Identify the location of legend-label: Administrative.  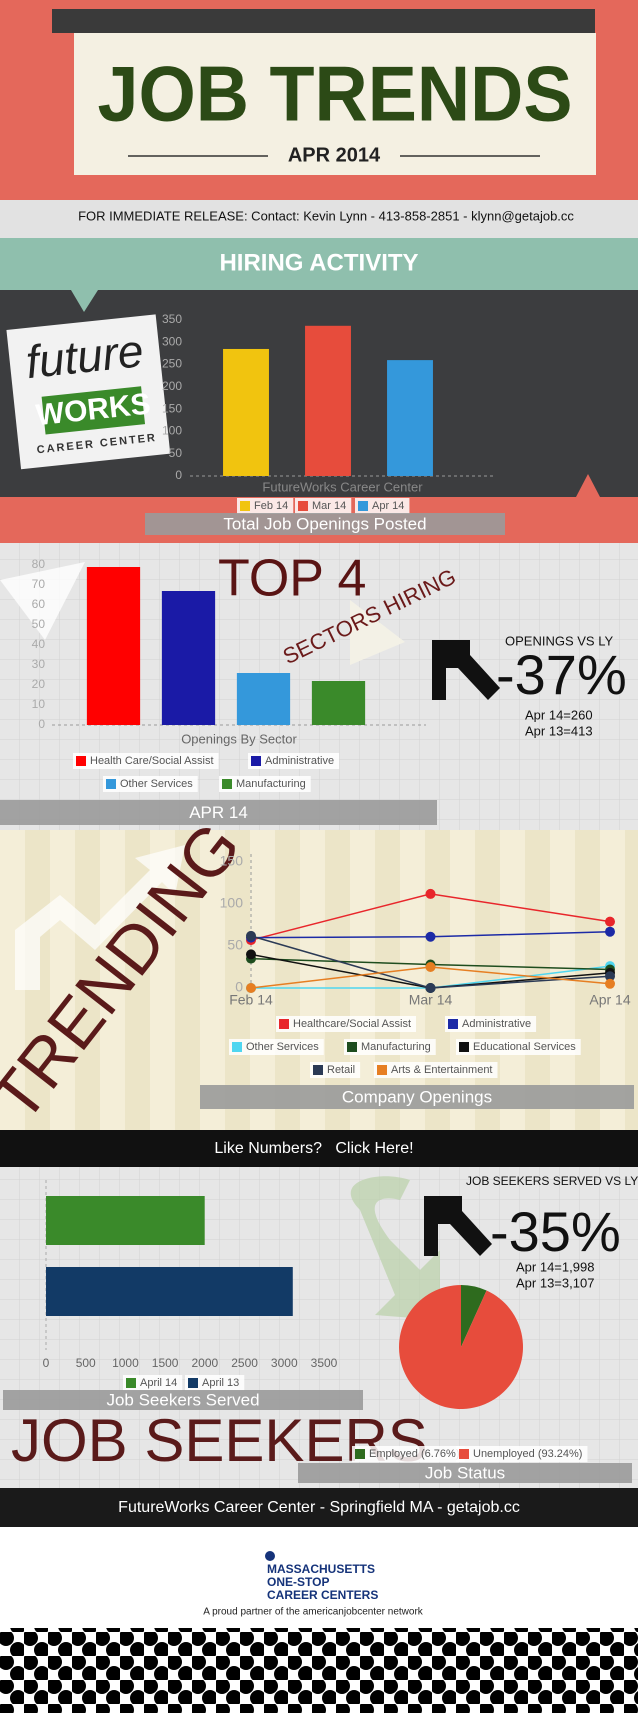
(496, 1024).